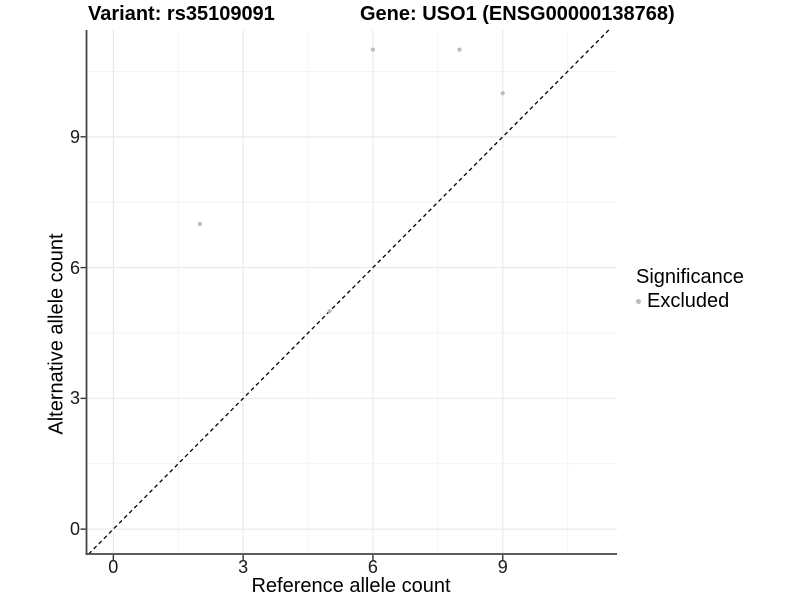 The width and height of the screenshot is (800, 600). Describe the element at coordinates (638, 301) in the screenshot. I see `legend-key-dot` at that location.